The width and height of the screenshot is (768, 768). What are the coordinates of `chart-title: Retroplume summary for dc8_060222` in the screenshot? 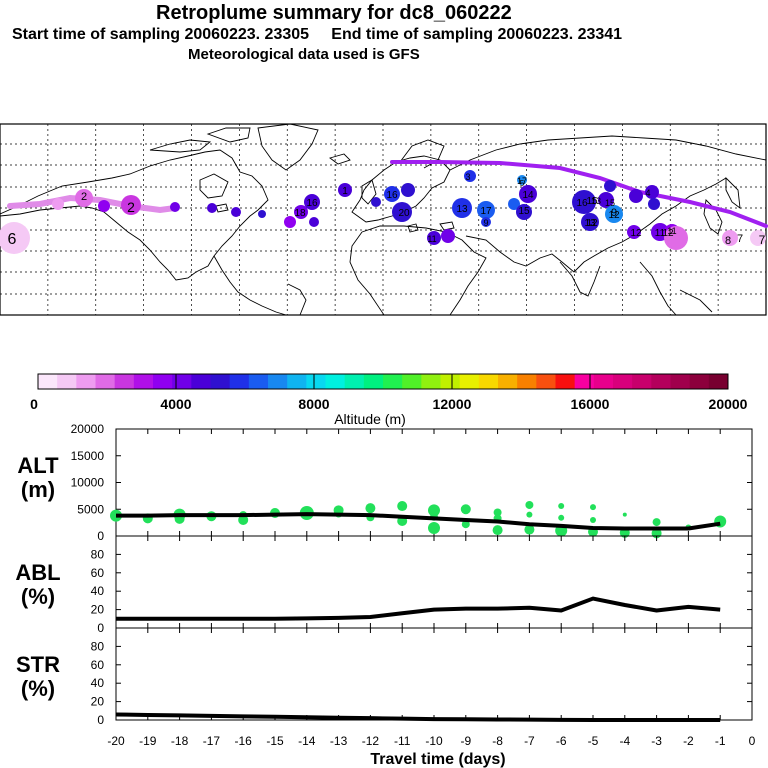 It's located at (334, 13).